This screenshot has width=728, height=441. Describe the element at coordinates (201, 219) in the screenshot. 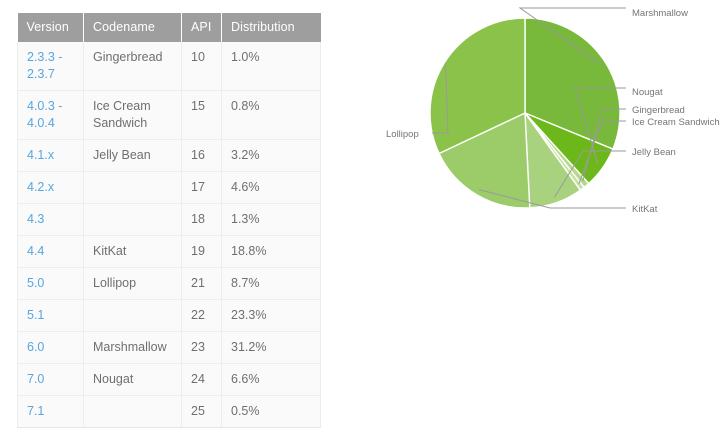

I see `cell-api: 18` at that location.